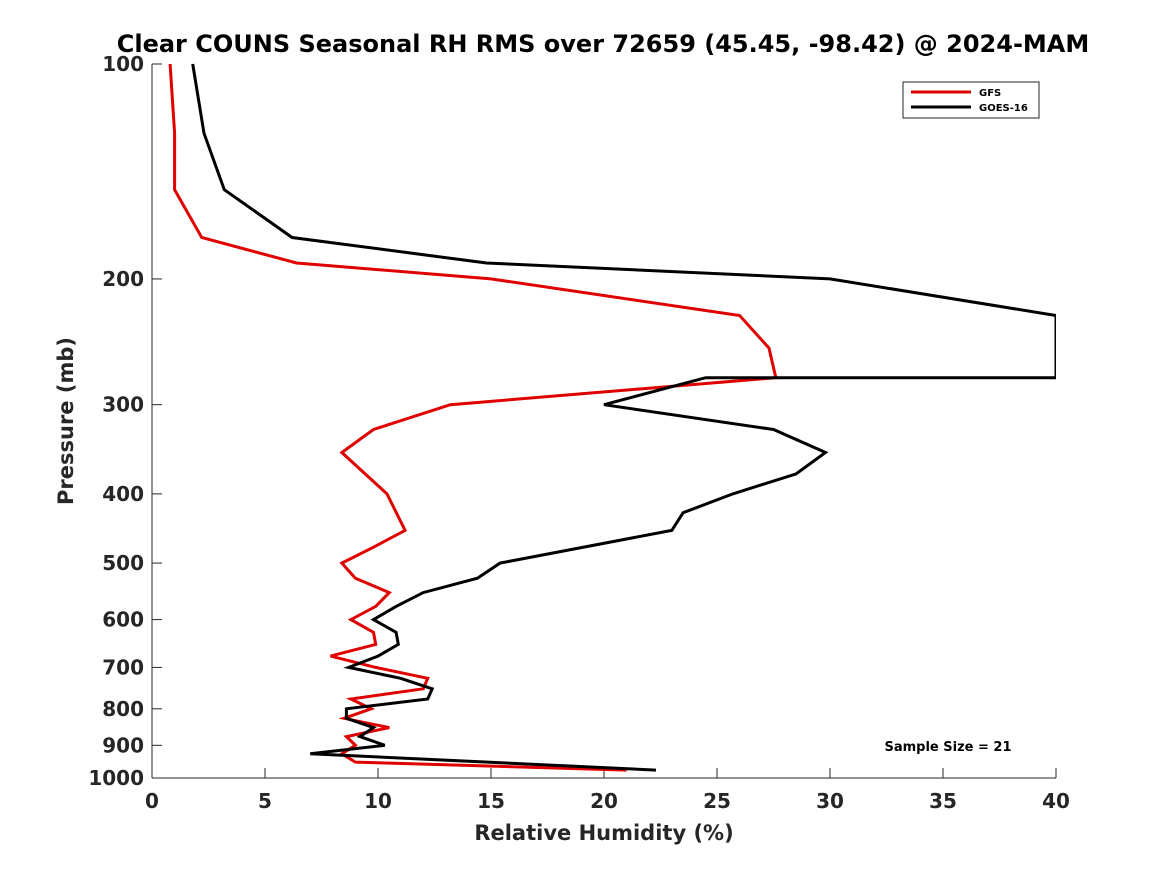 The height and width of the screenshot is (875, 1167). I want to click on x-tick-label: 10, so click(378, 801).